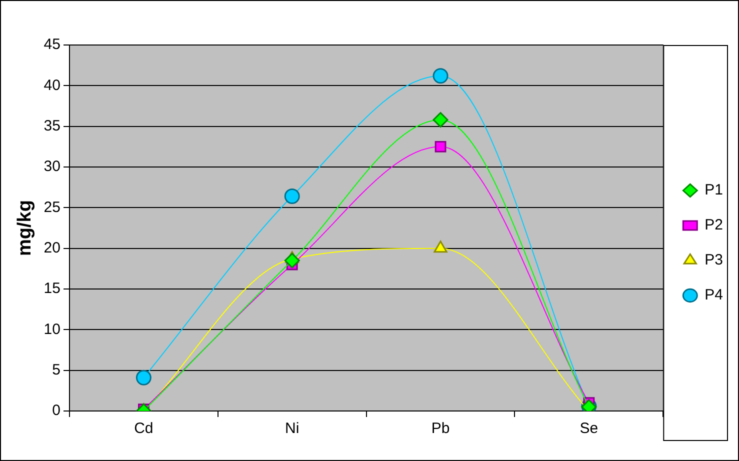 This screenshot has width=739, height=461. Describe the element at coordinates (52, 207) in the screenshot. I see `y-tick-label: 25` at that location.